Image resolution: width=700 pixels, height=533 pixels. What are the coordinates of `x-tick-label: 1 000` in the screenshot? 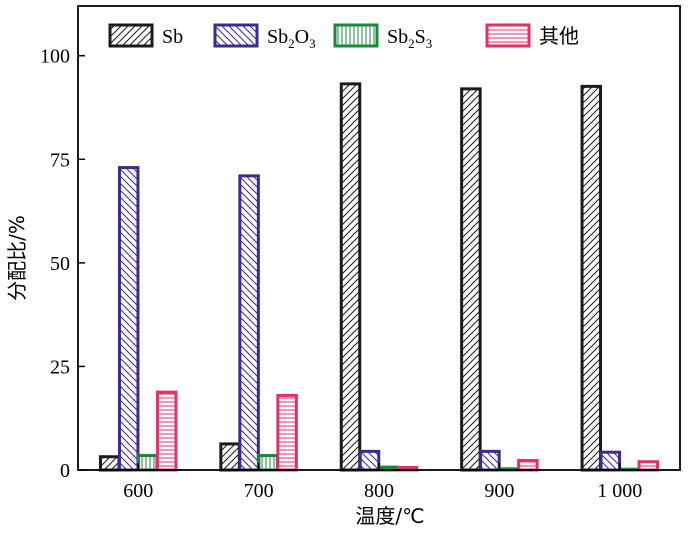 It's located at (619, 491).